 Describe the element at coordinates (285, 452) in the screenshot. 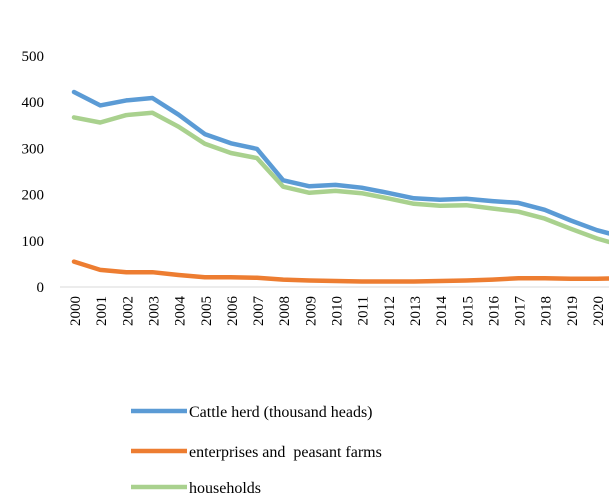

I see `legend-label-1: enterprises and peasant farms` at that location.